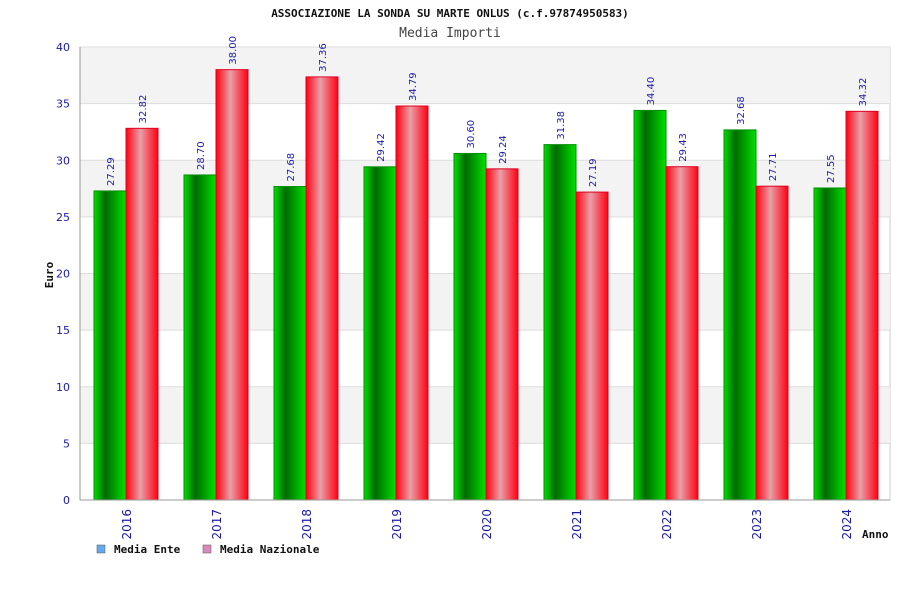 The image size is (900, 600). What do you see at coordinates (63, 104) in the screenshot?
I see `y-tick-label: 35` at bounding box center [63, 104].